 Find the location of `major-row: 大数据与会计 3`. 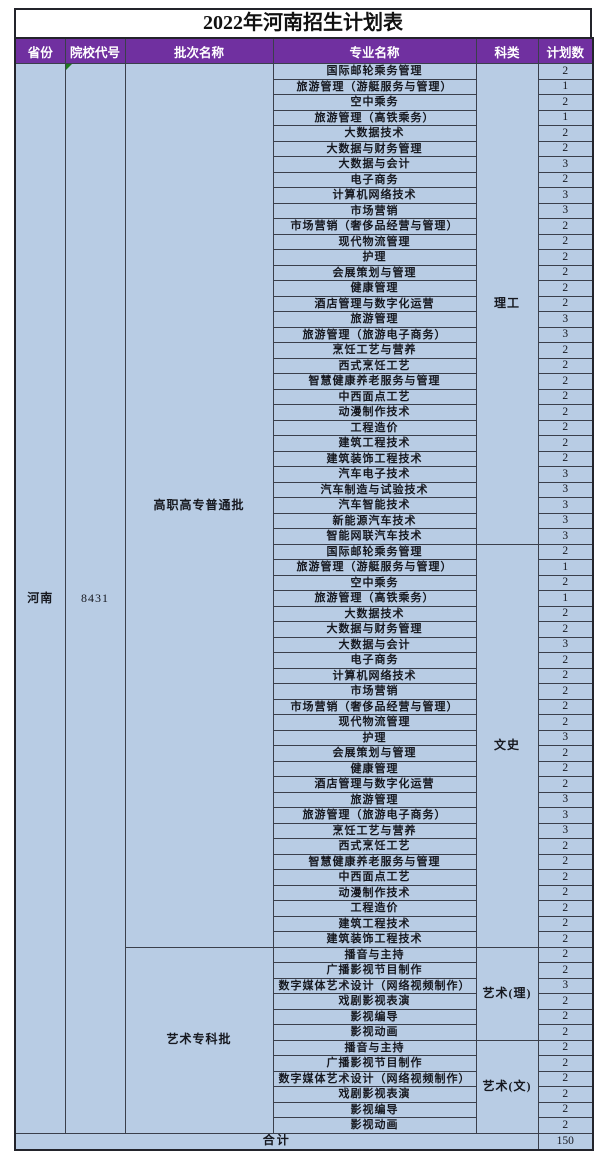

major-row: 大数据与会计 3 is located at coordinates (304, 164).